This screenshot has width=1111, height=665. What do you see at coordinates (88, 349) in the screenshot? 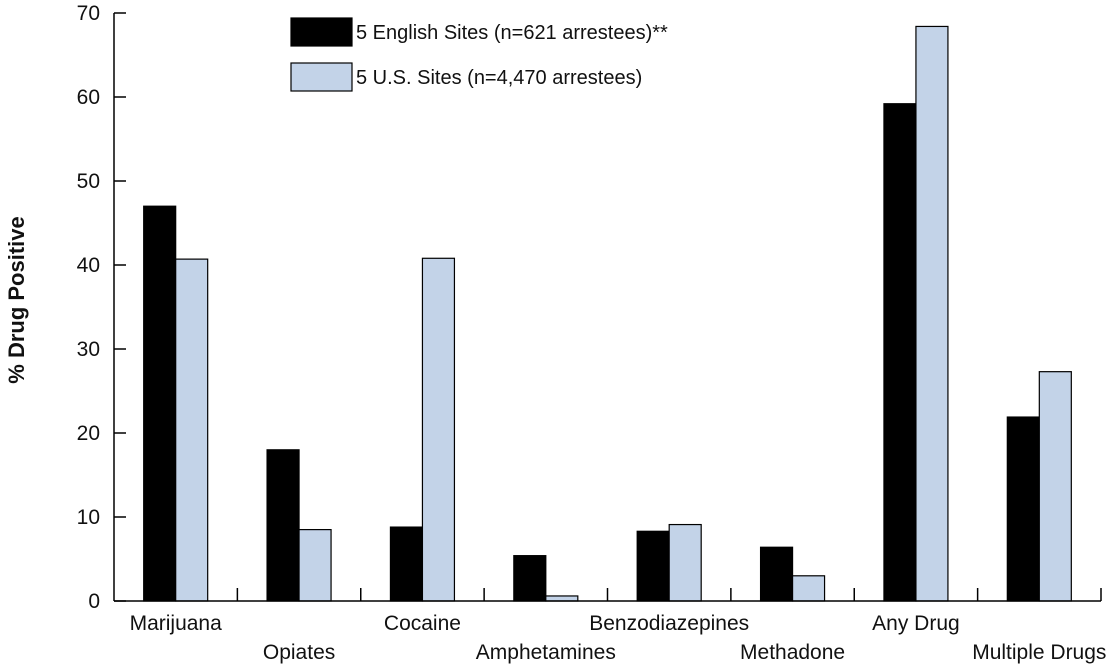
I see `y-tick-label-3: 30` at bounding box center [88, 349].